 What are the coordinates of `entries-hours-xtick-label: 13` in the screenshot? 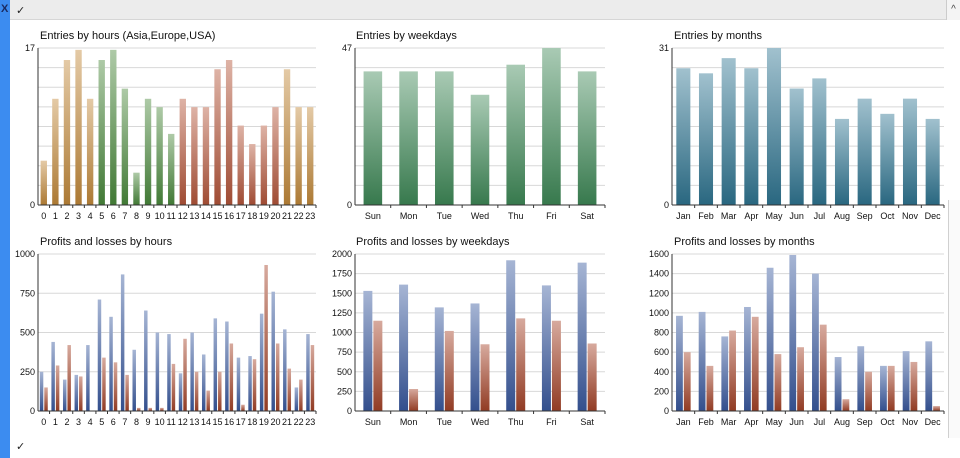 It's located at (194, 216).